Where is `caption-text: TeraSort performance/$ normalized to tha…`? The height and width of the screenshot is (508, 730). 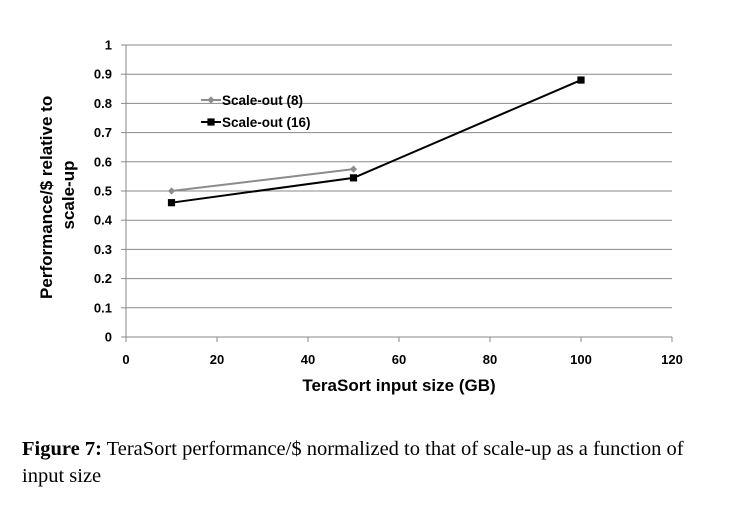 caption-text: TeraSort performance/$ normalized to tha… is located at coordinates (353, 462).